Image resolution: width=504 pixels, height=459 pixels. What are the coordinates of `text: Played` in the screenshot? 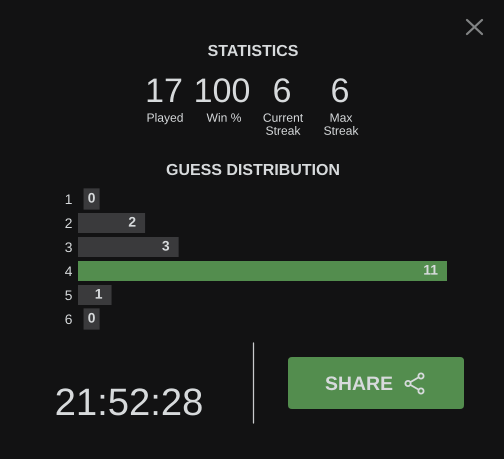 It's located at (165, 118).